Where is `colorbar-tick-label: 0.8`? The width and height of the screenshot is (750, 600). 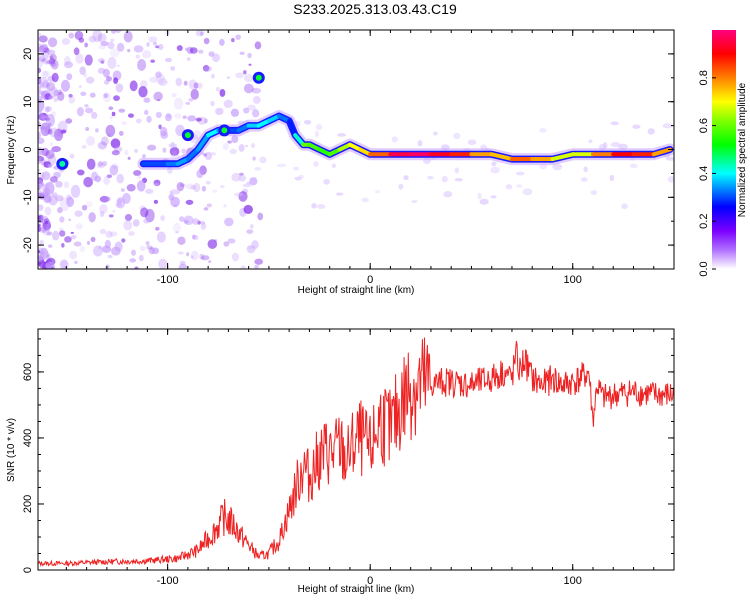 colorbar-tick-label: 0.8 is located at coordinates (704, 77).